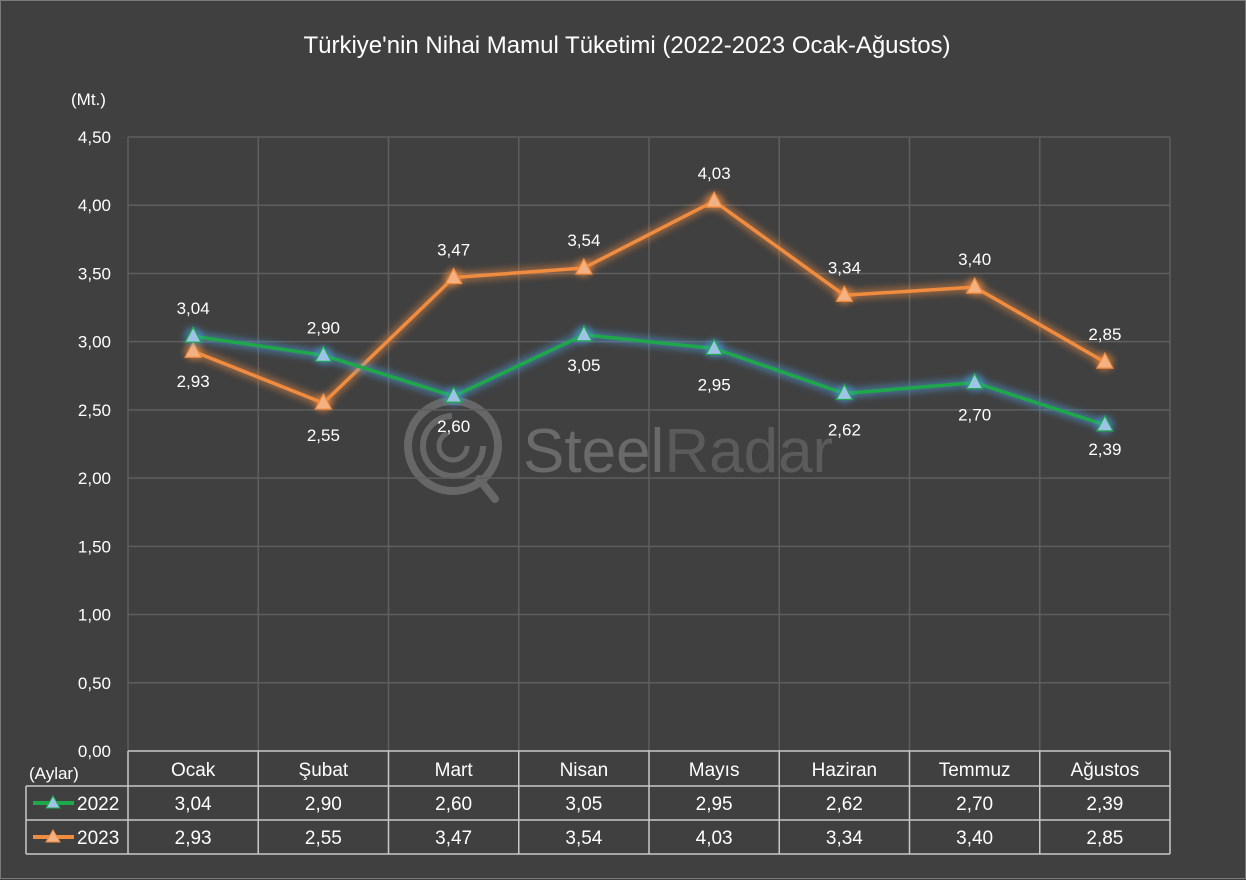 This screenshot has height=880, width=1246. What do you see at coordinates (844, 770) in the screenshot?
I see `x-category-label: Haziran` at bounding box center [844, 770].